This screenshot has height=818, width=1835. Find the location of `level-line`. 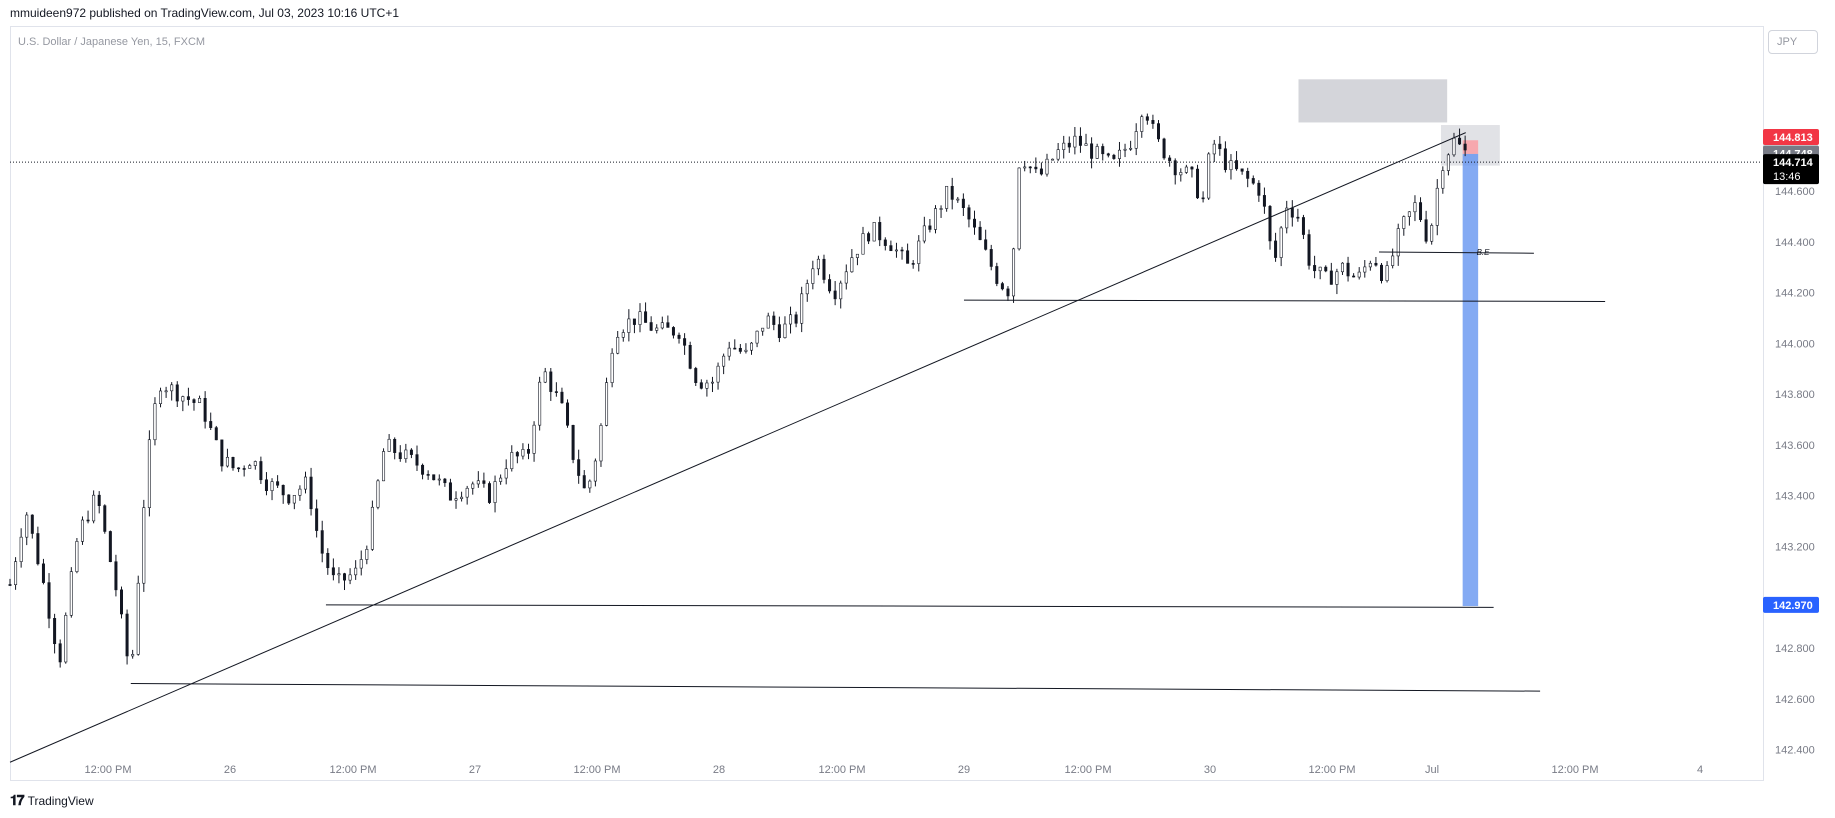

level-line is located at coordinates (835, 687).